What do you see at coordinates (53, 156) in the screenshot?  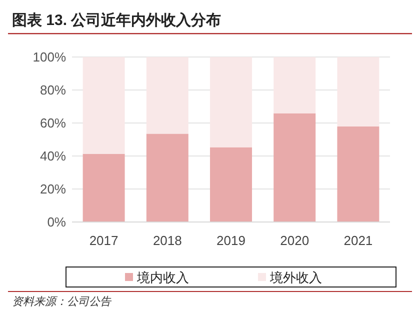 I see `y-tick-label: 40%` at bounding box center [53, 156].